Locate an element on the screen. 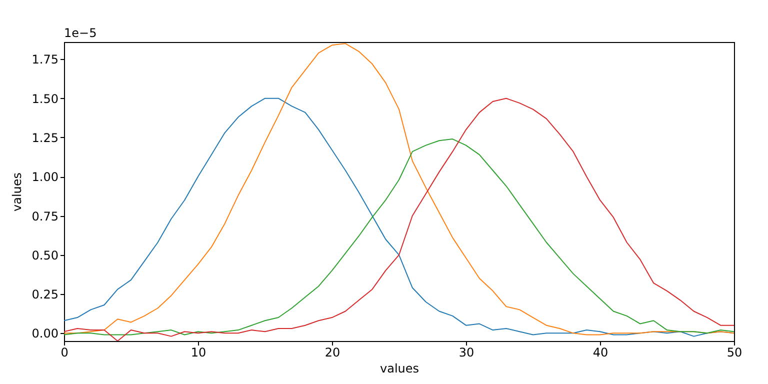  text: 1e−5 is located at coordinates (80, 33).